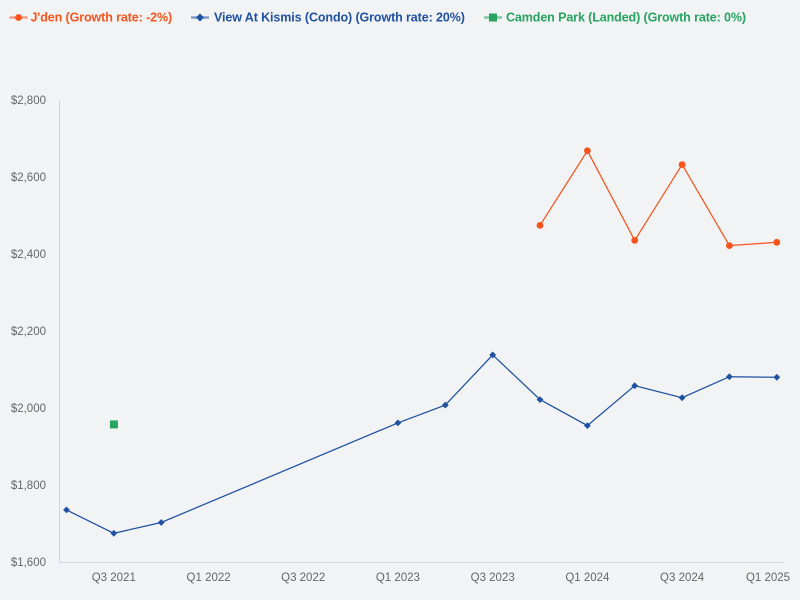  What do you see at coordinates (303, 578) in the screenshot?
I see `svg-text: Q3 2022` at bounding box center [303, 578].